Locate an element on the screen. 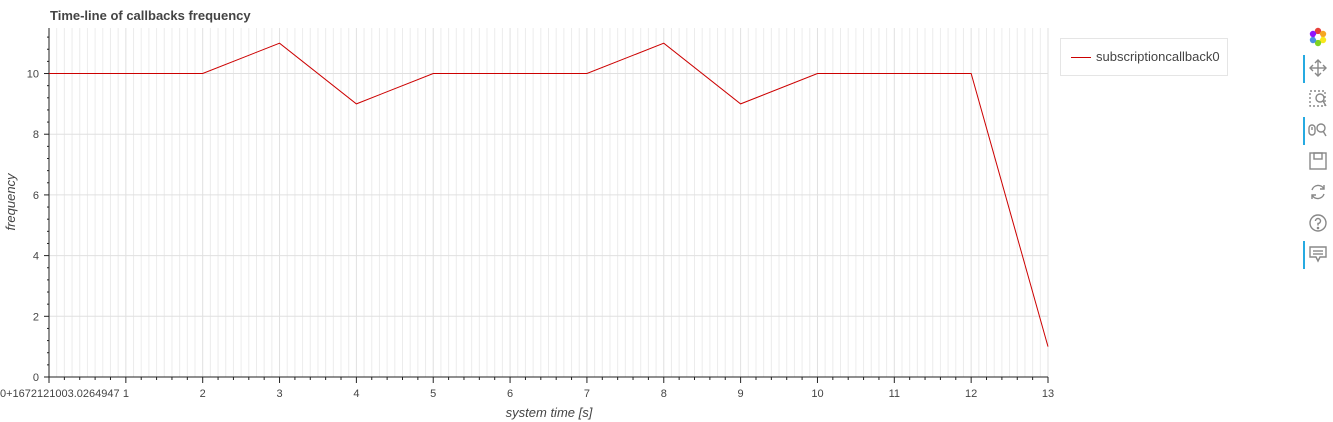 Image resolution: width=1333 pixels, height=422 pixels. legend: subscriptioncallback0 is located at coordinates (1144, 57).